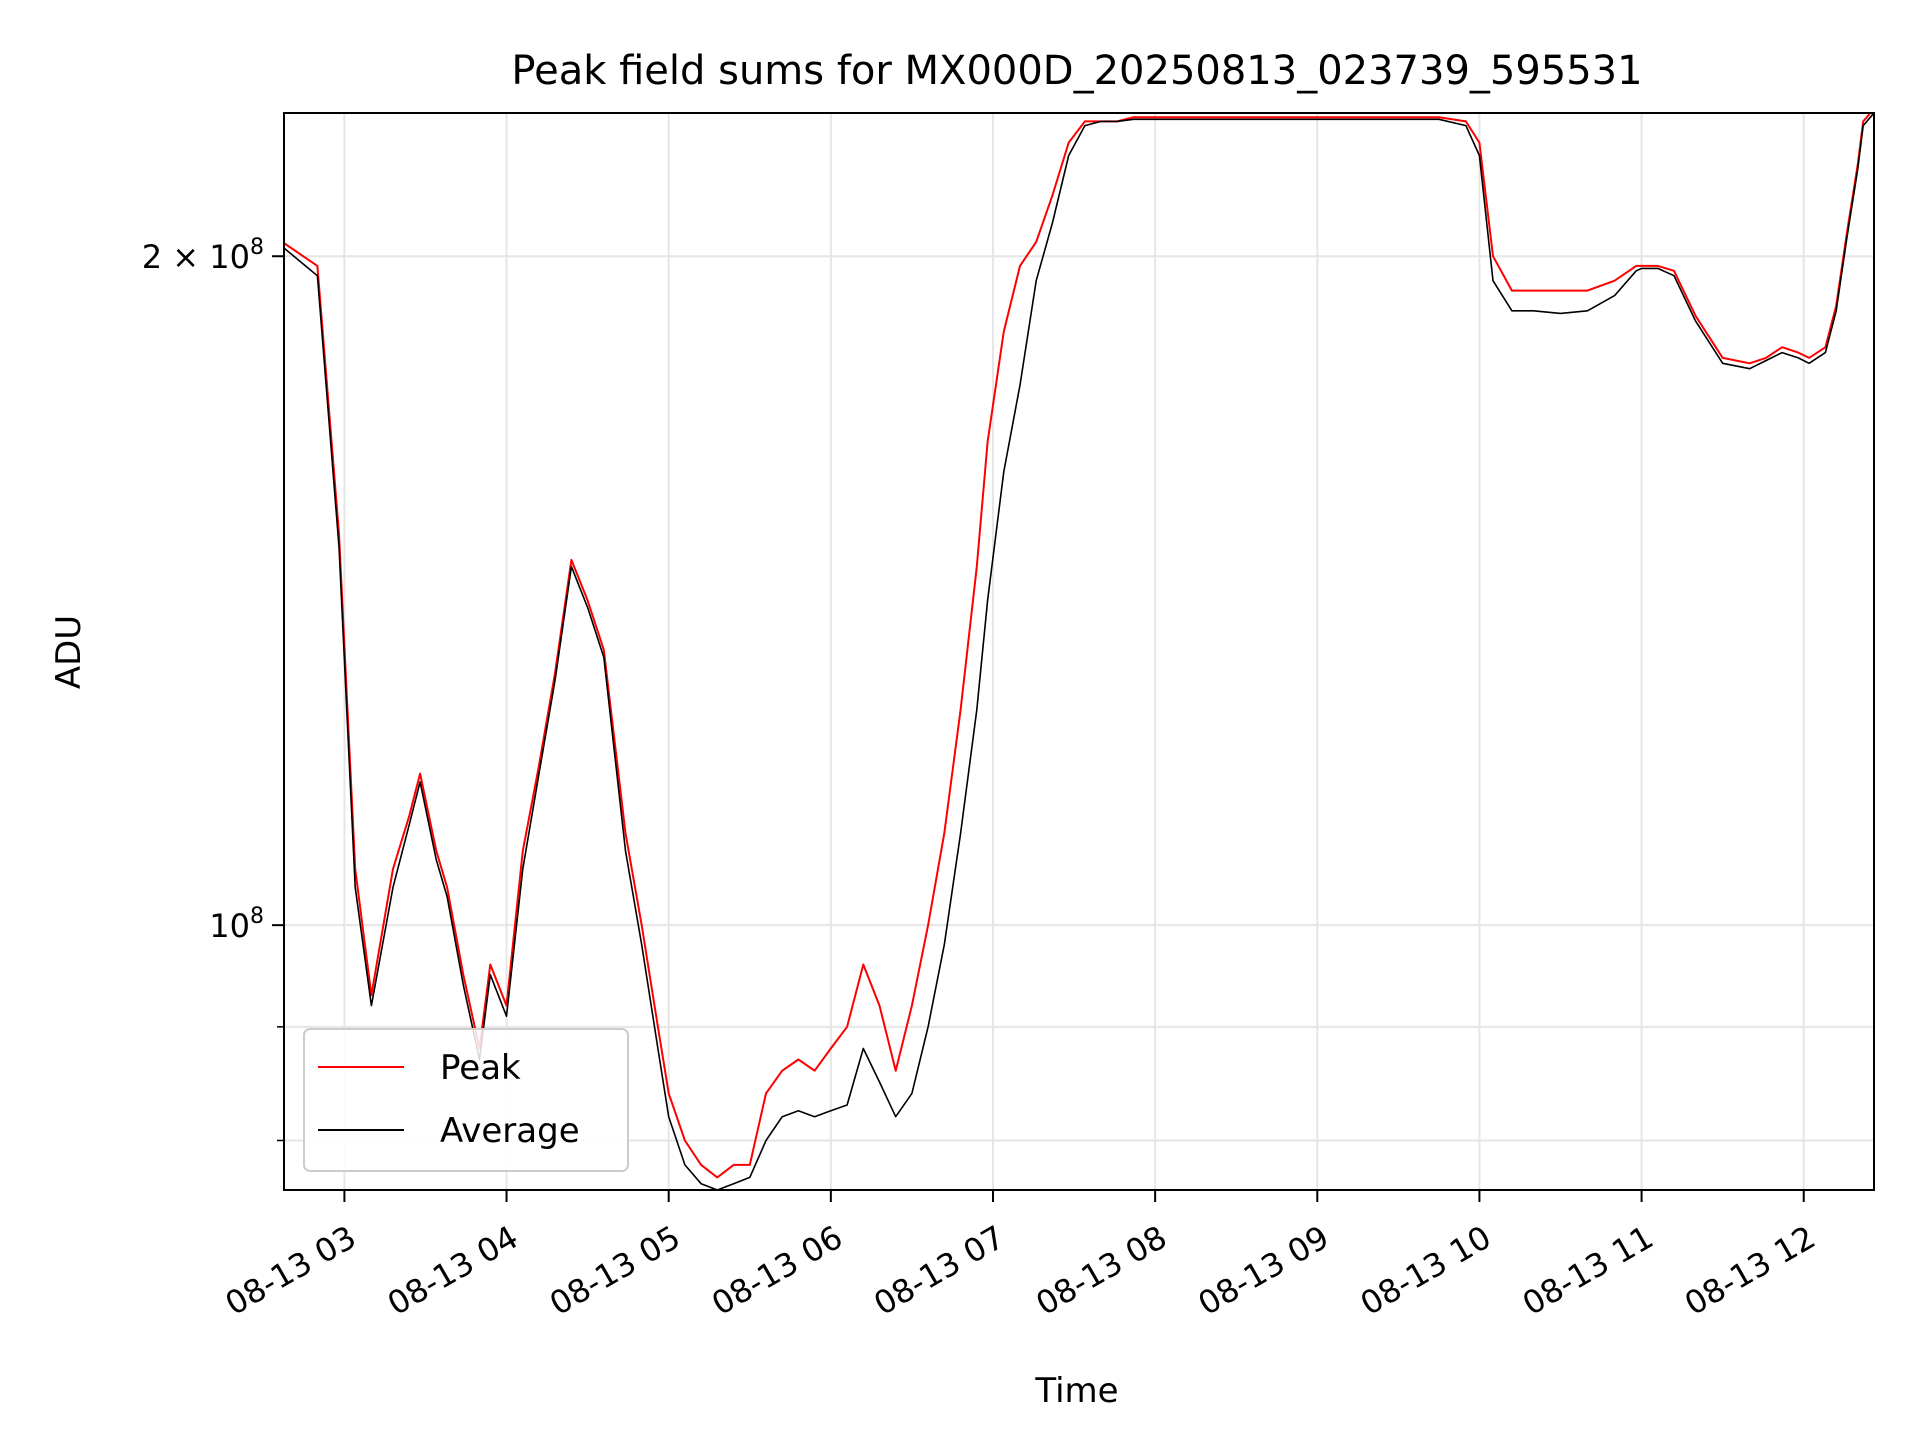 This screenshot has height=1440, width=1920. Describe the element at coordinates (69, 652) in the screenshot. I see `y-axis-label: ADU` at that location.